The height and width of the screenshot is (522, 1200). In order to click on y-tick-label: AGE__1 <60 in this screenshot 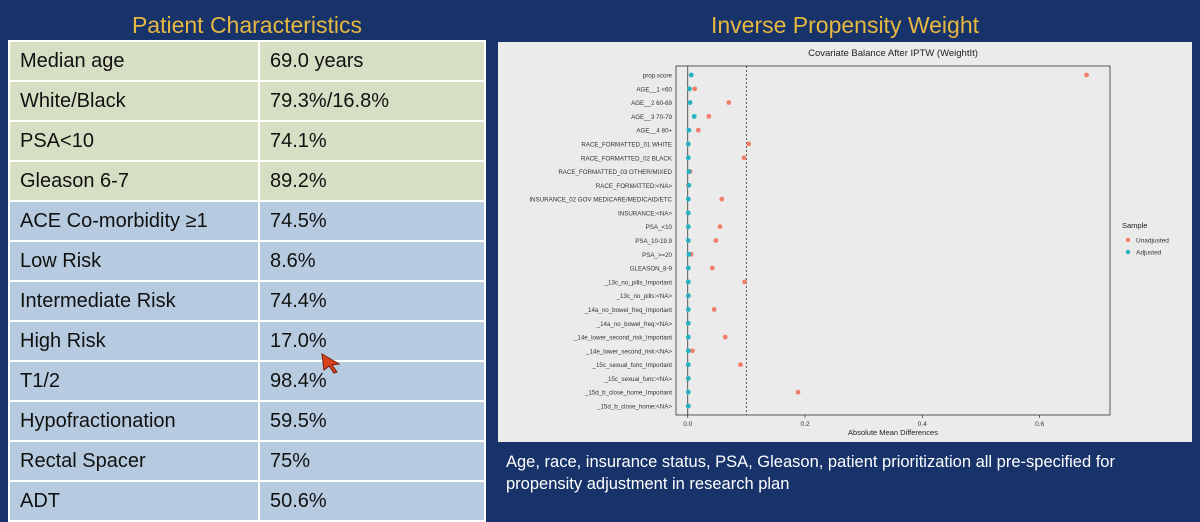, I will do `click(654, 89)`.